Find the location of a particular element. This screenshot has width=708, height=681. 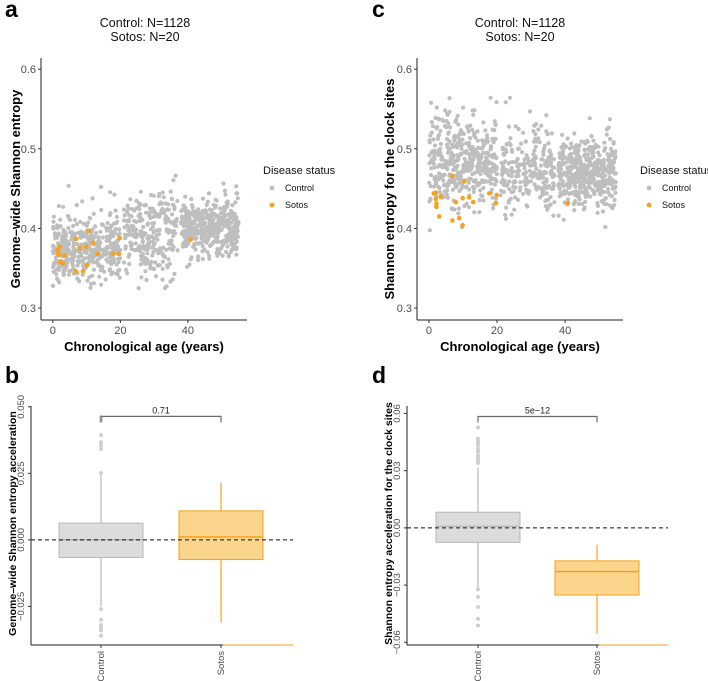

x-tick-label: 40 is located at coordinates (565, 331).